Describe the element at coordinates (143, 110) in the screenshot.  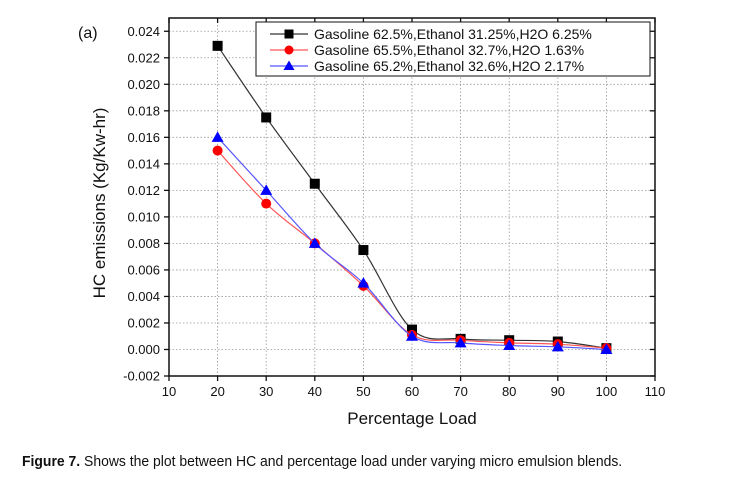
I see `y-tick-label: 0.018` at that location.